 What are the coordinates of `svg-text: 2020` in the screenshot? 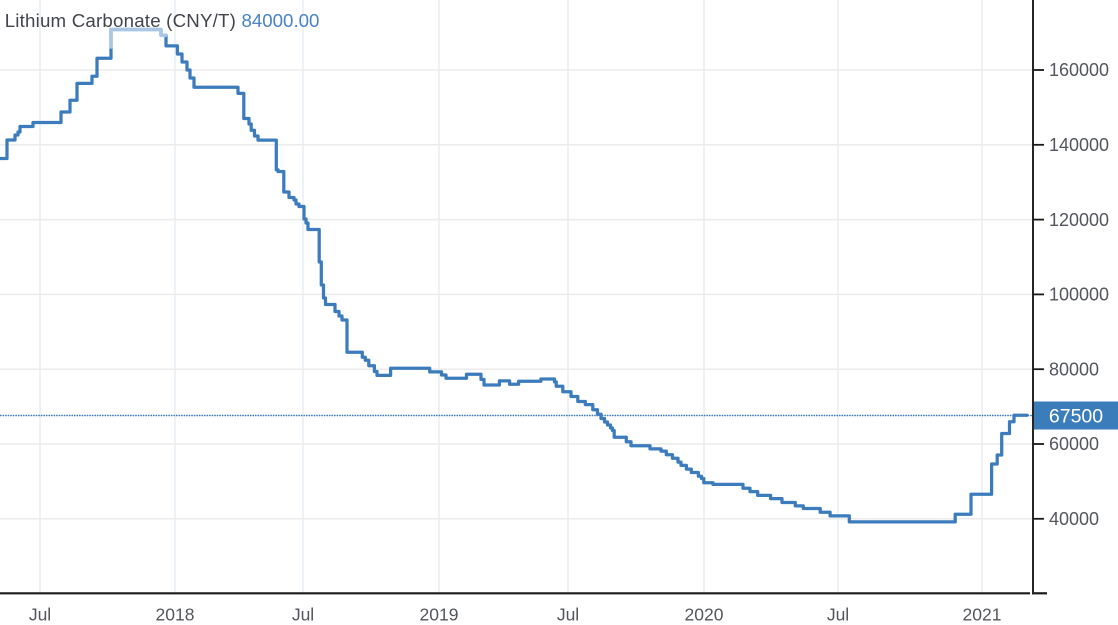 It's located at (704, 615).